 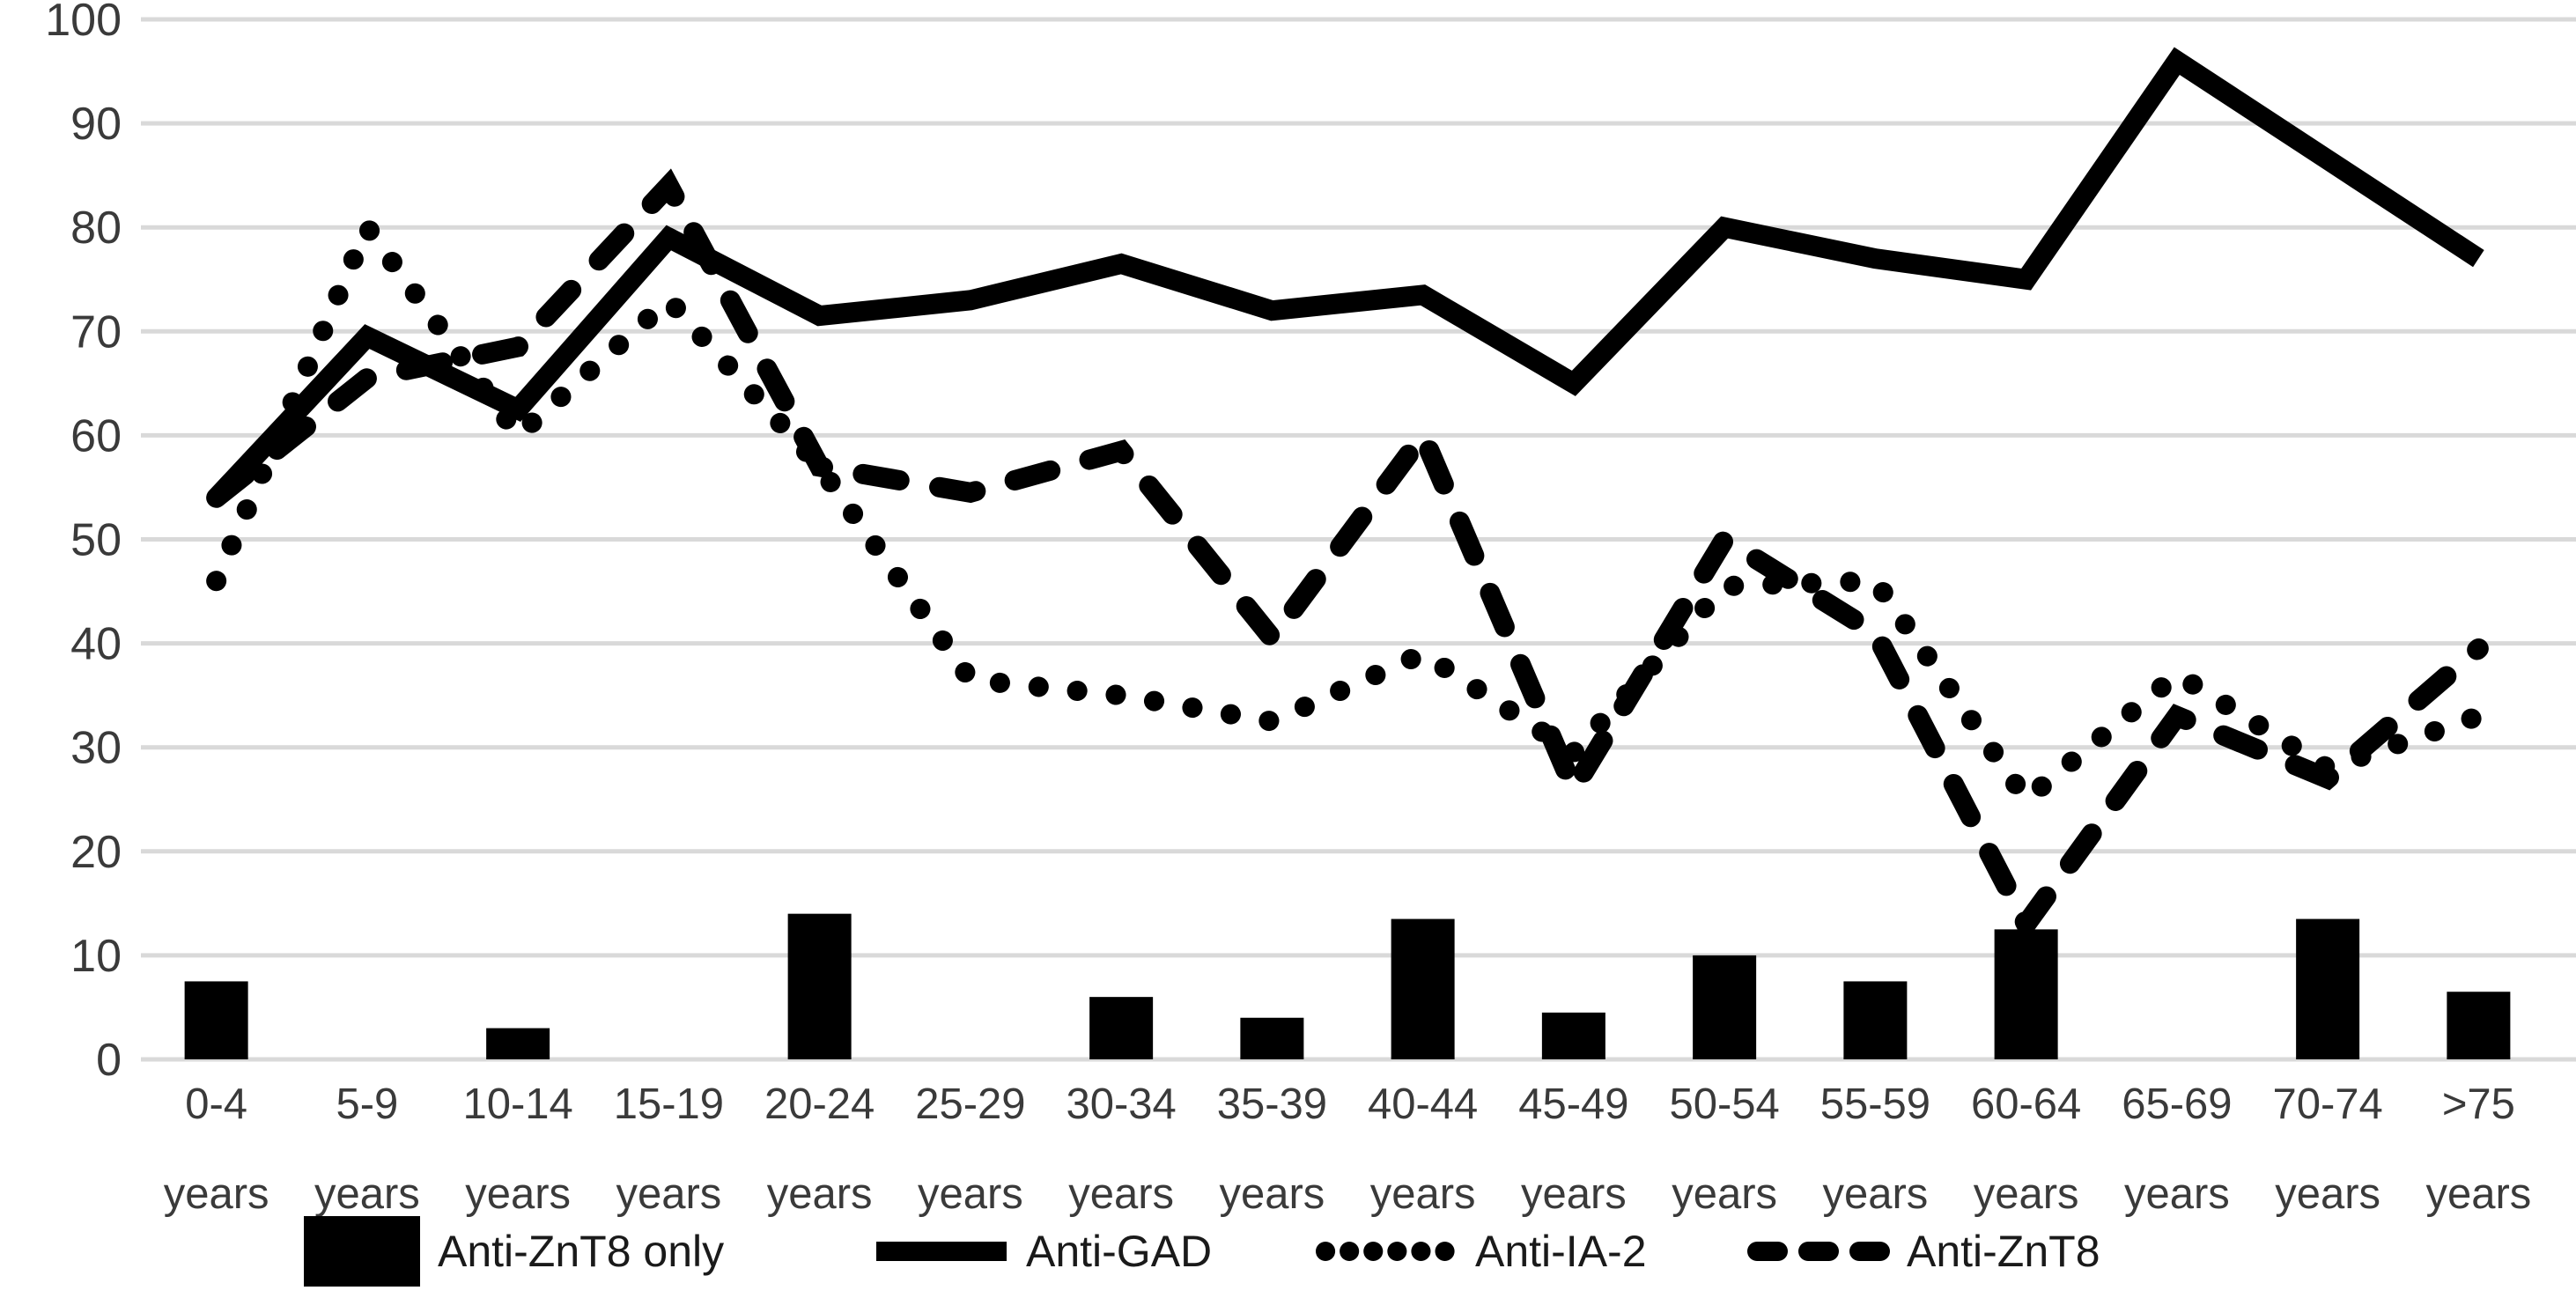 What do you see at coordinates (96, 541) in the screenshot?
I see `y-tick-label: 50` at bounding box center [96, 541].